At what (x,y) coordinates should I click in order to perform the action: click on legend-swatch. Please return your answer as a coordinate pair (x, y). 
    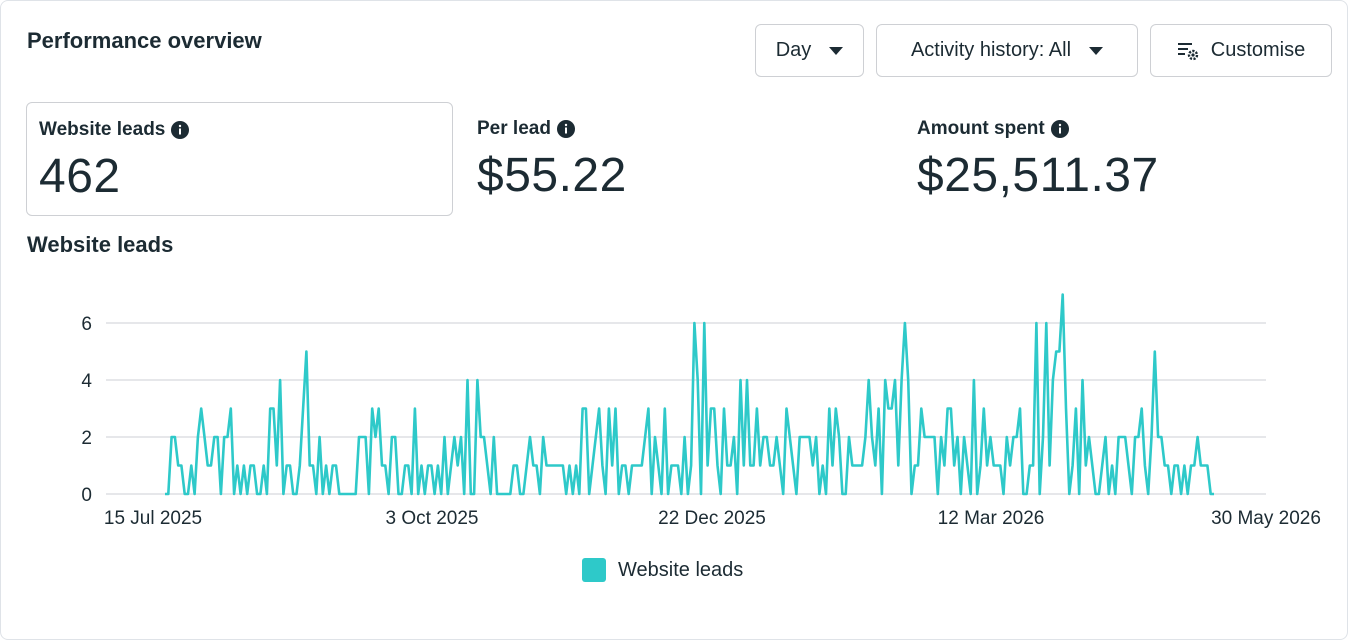
    Looking at the image, I should click on (594, 570).